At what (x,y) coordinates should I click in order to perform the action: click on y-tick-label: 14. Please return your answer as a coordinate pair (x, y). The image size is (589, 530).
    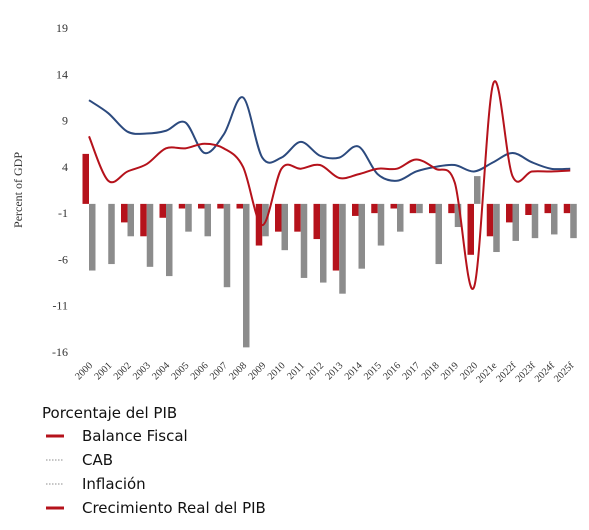
    Looking at the image, I should click on (62, 74).